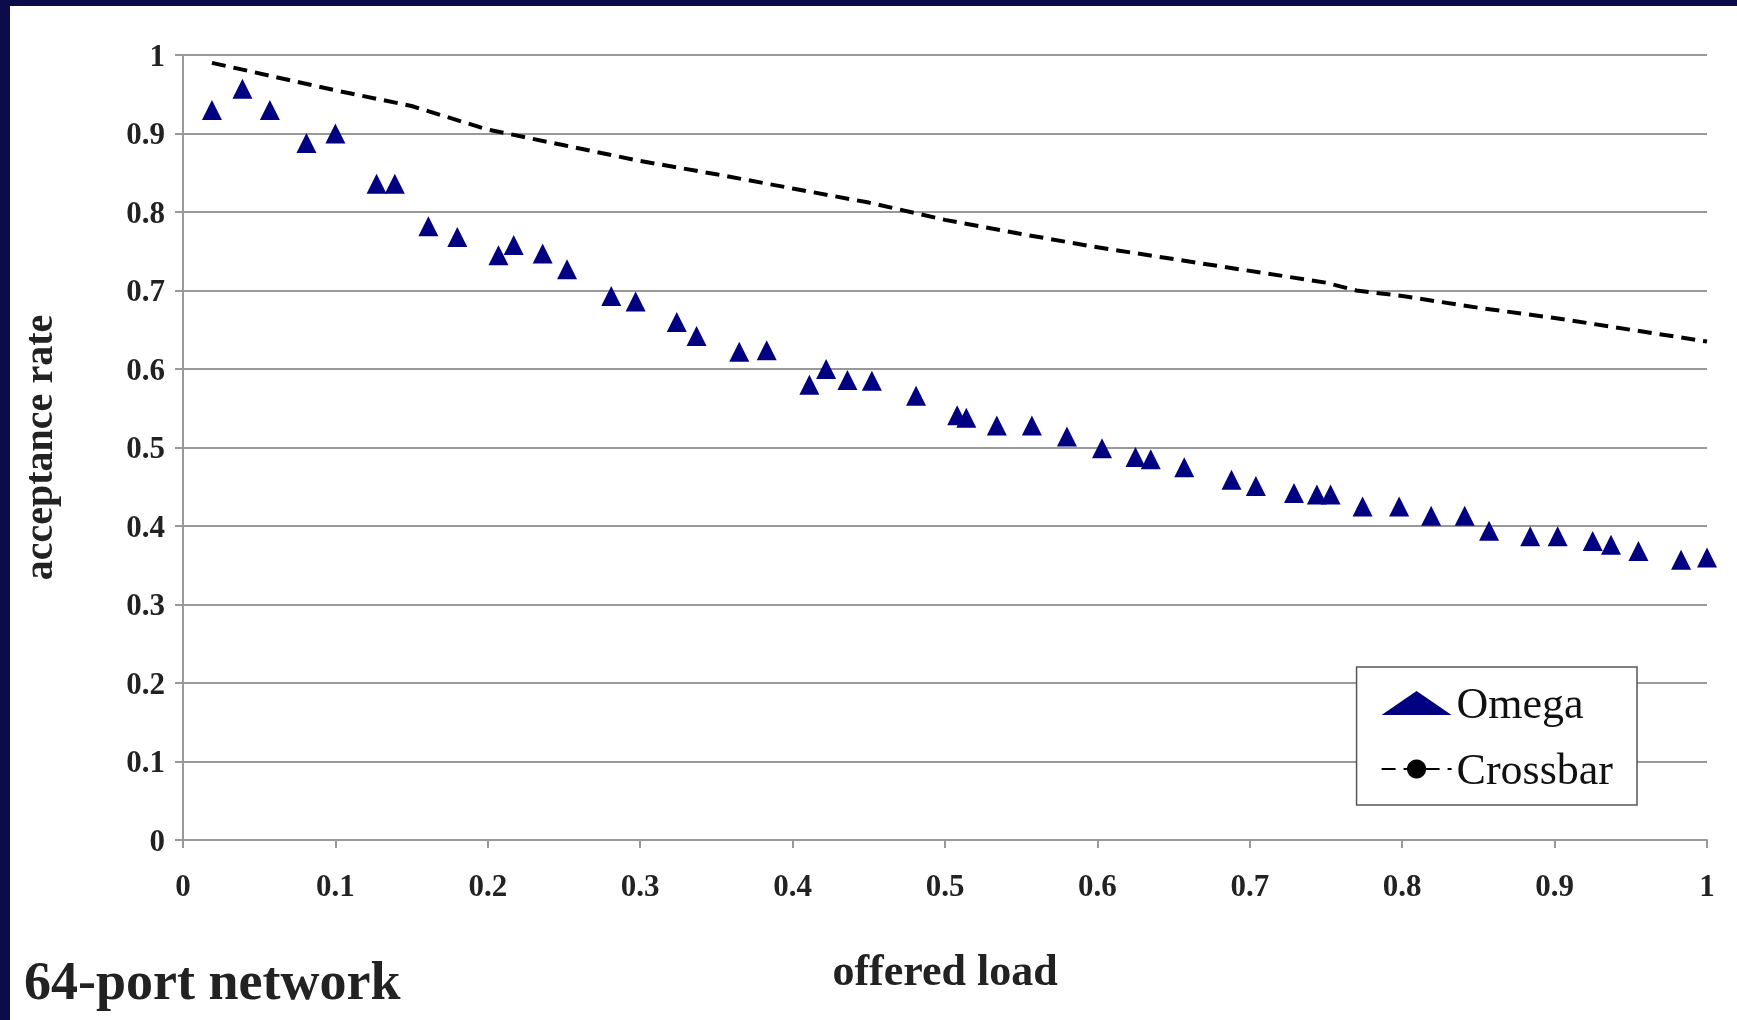 The height and width of the screenshot is (1020, 1737). I want to click on y-tick-label: 0.3, so click(145, 604).